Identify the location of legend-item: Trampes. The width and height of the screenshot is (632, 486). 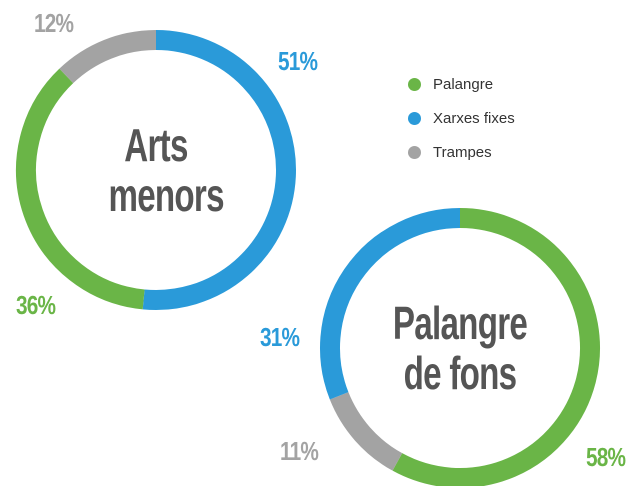
(450, 152).